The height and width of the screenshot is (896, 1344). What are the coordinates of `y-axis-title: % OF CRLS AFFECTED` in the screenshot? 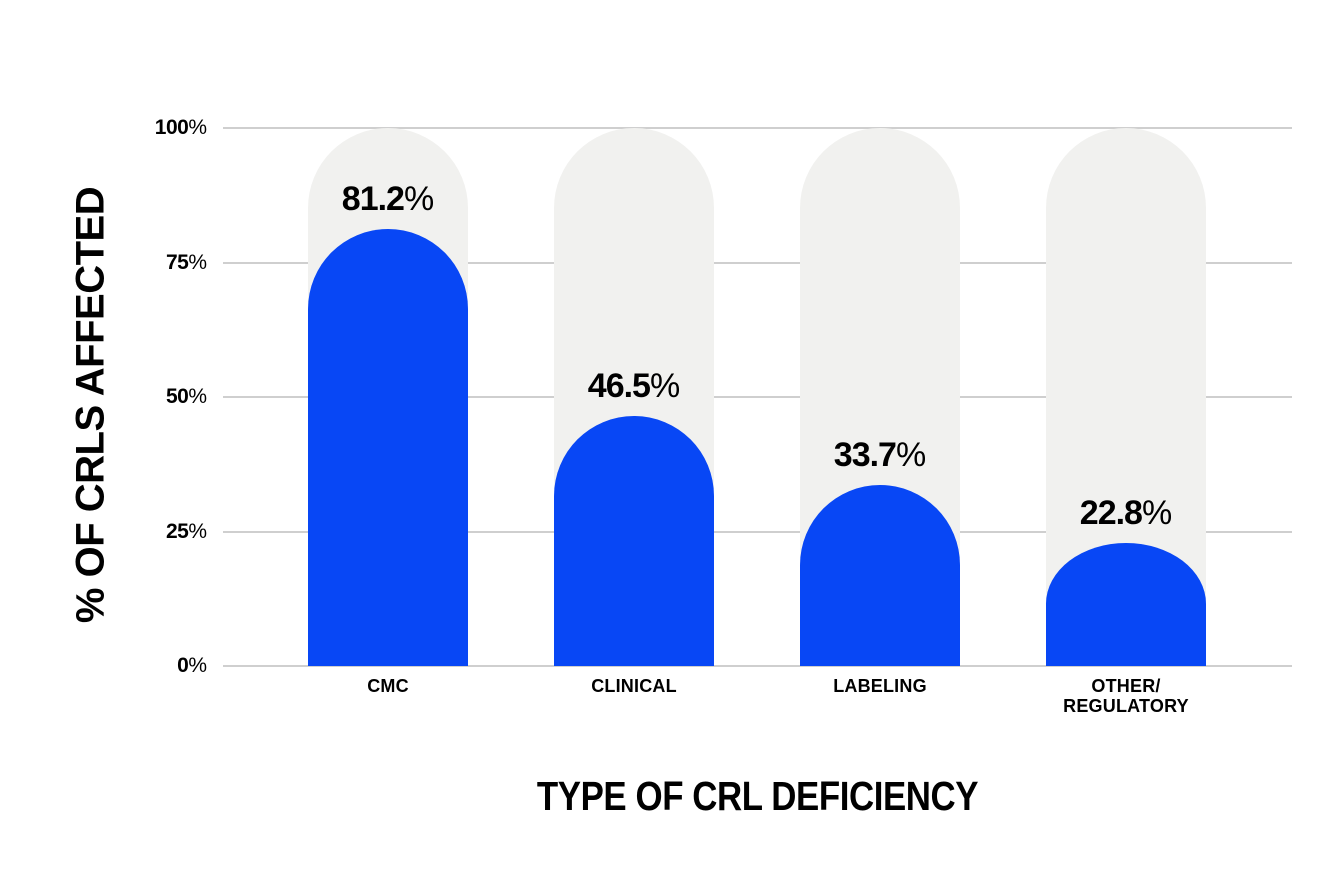 It's located at (90, 405).